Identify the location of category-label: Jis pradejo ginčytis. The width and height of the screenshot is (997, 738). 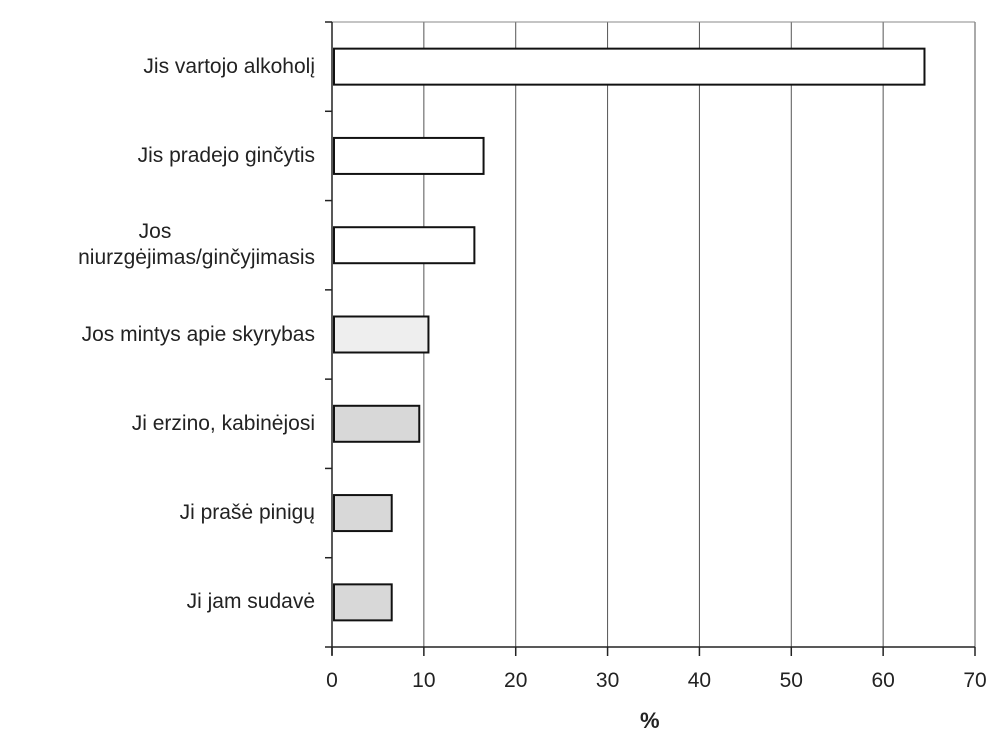
(157, 156).